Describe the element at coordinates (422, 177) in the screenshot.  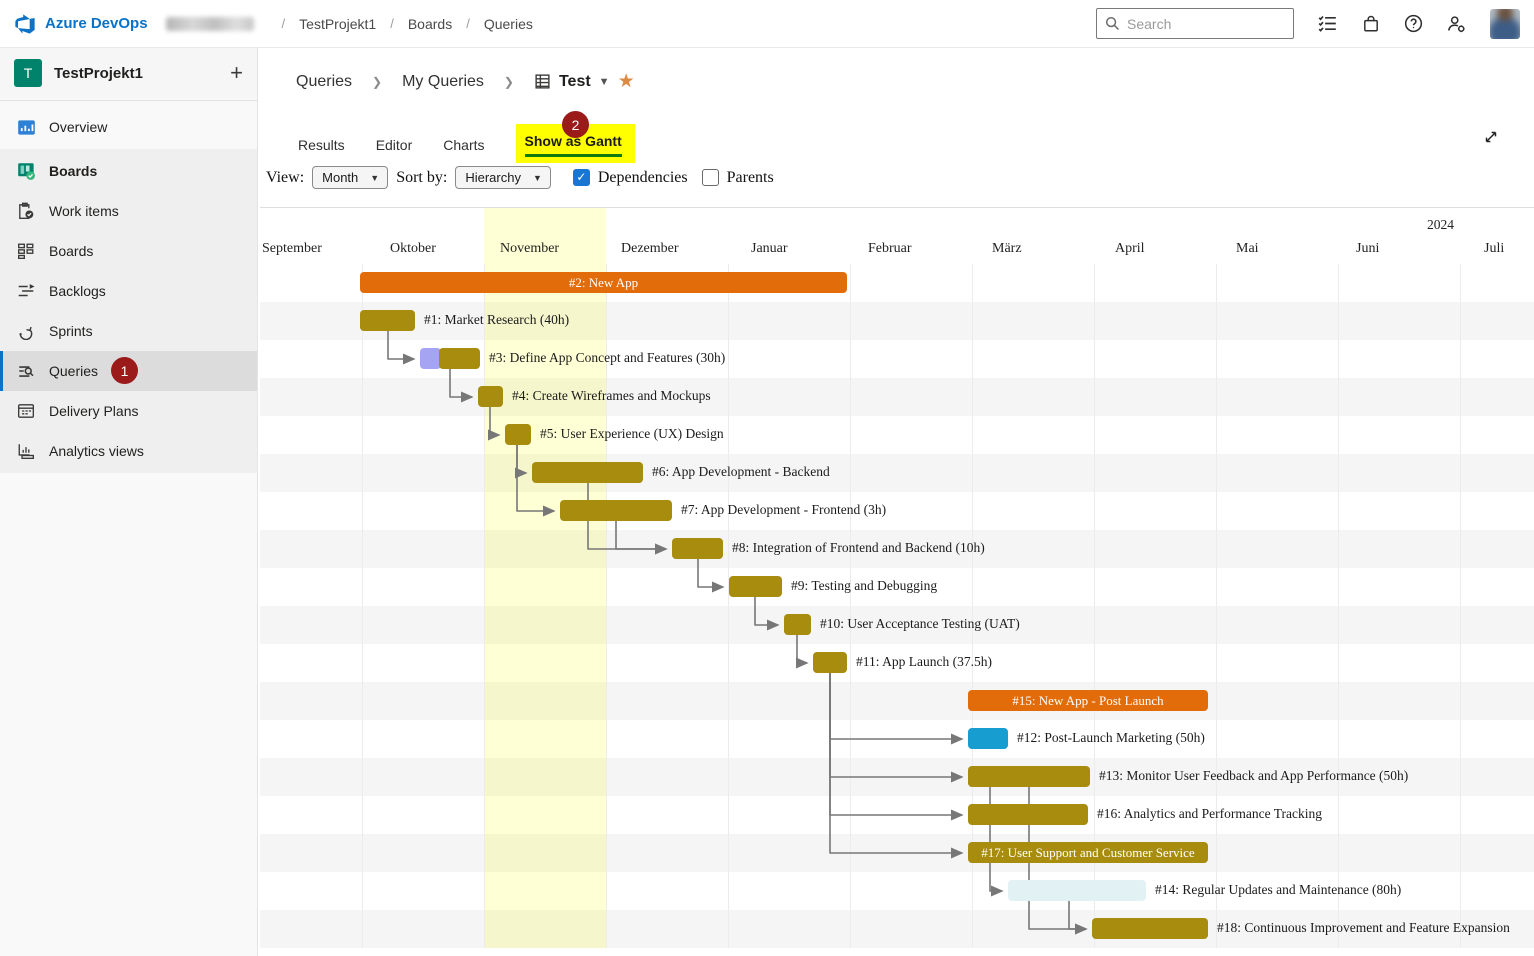
I see `sort-by-label: Sort by:` at that location.